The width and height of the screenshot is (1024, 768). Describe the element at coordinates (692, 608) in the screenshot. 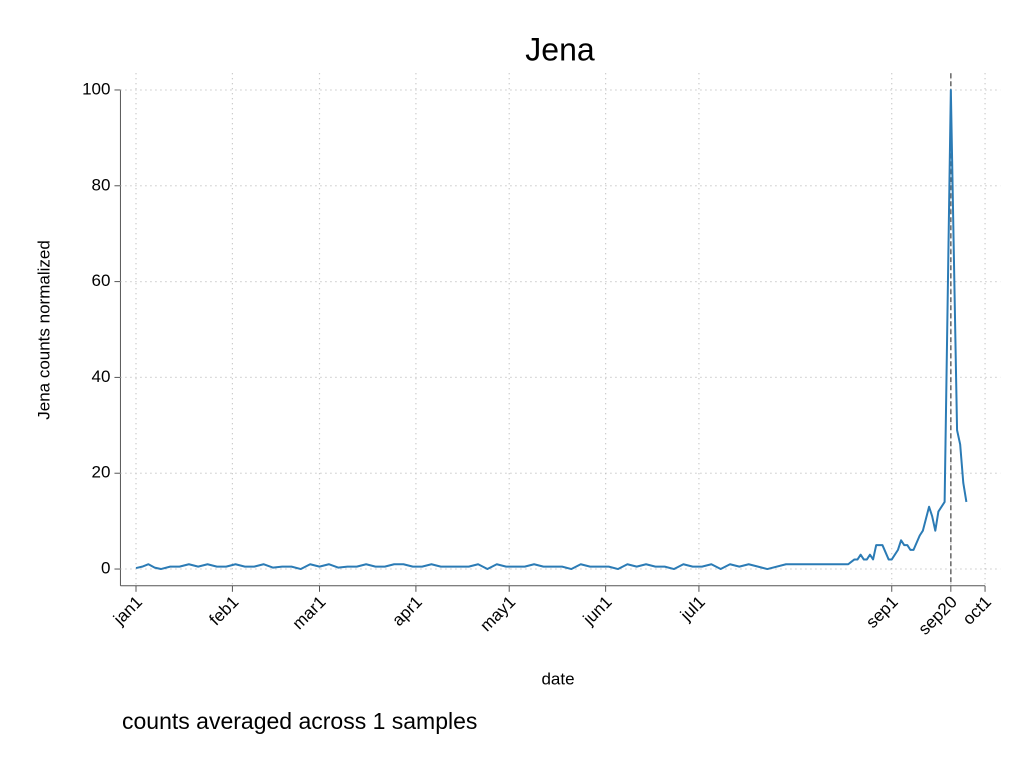

I see `x-tick-label: jul1` at that location.